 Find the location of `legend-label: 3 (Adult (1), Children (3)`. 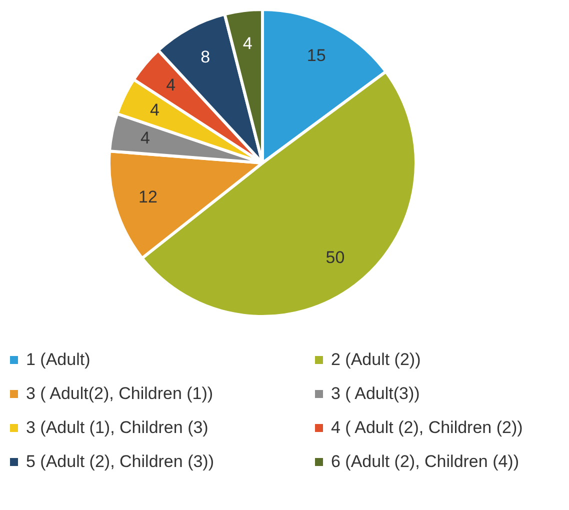

legend-label: 3 (Adult (1), Children (3) is located at coordinates (117, 428).